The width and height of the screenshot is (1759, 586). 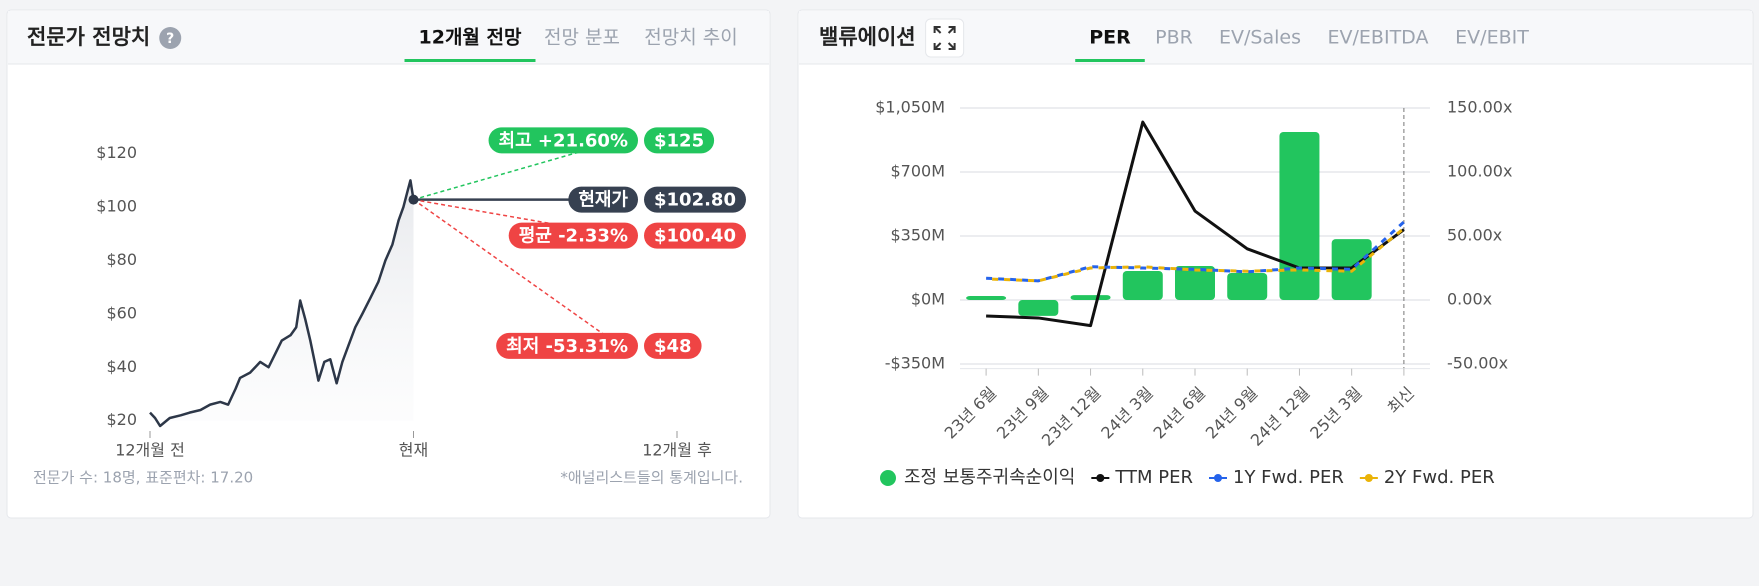 I want to click on y2-tick-label: 150.00x, so click(x=1479, y=107).